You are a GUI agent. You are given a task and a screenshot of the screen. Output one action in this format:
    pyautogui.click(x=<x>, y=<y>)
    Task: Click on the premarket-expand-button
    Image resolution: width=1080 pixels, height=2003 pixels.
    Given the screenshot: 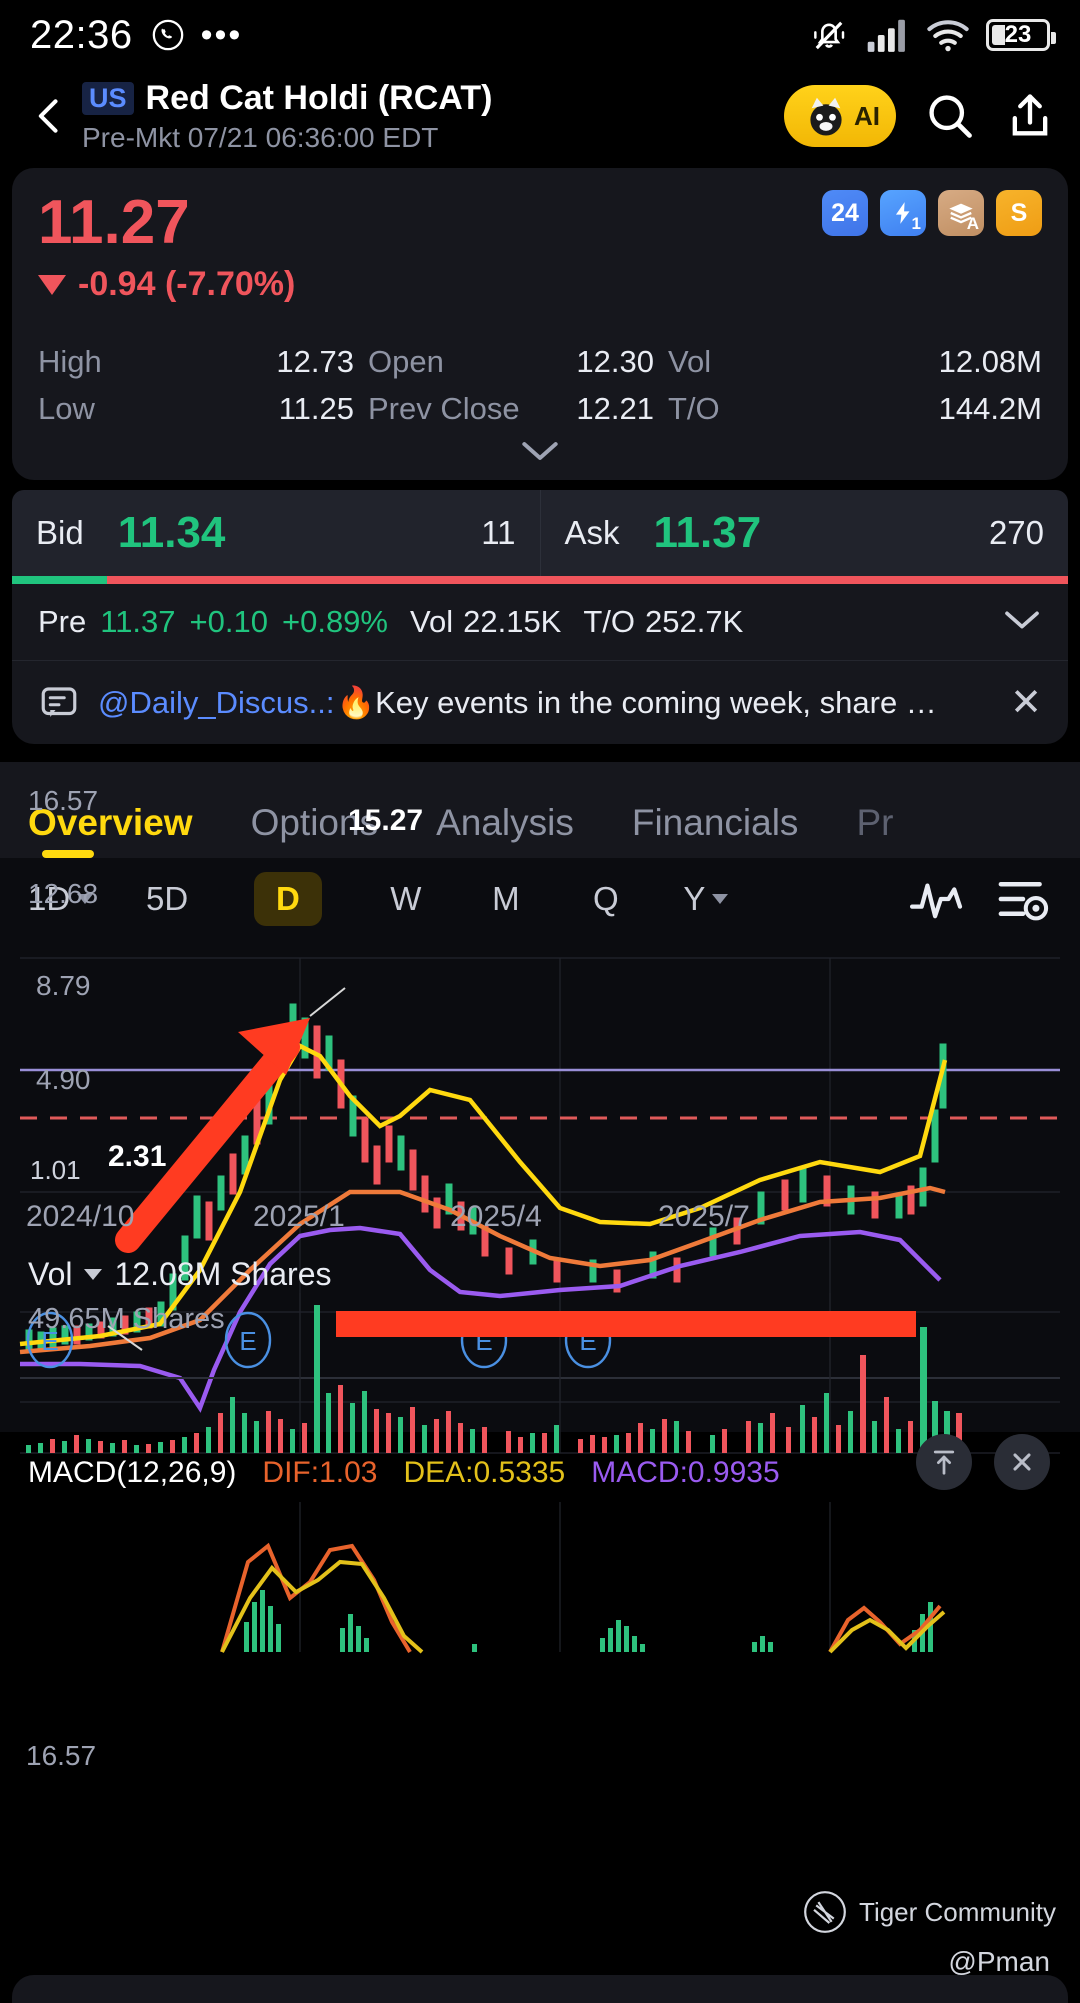 What is the action you would take?
    pyautogui.click(x=1022, y=622)
    